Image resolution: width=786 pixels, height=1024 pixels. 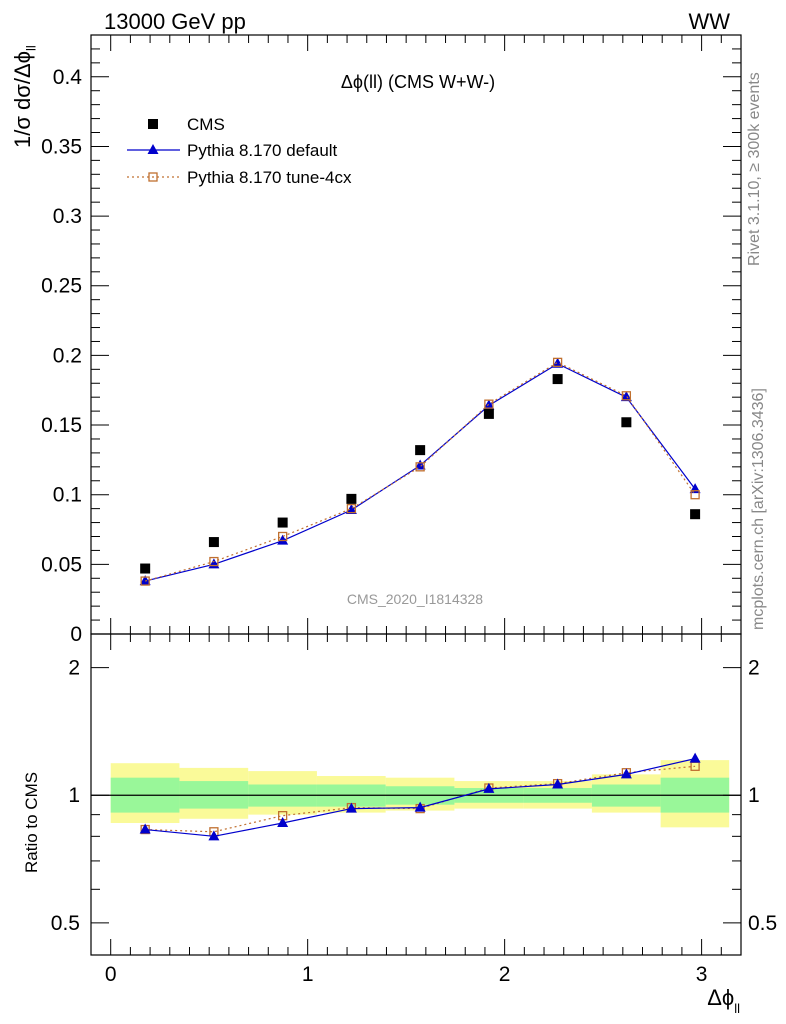 I want to click on watermark: CMS_2020_I1814328, so click(x=415, y=599).